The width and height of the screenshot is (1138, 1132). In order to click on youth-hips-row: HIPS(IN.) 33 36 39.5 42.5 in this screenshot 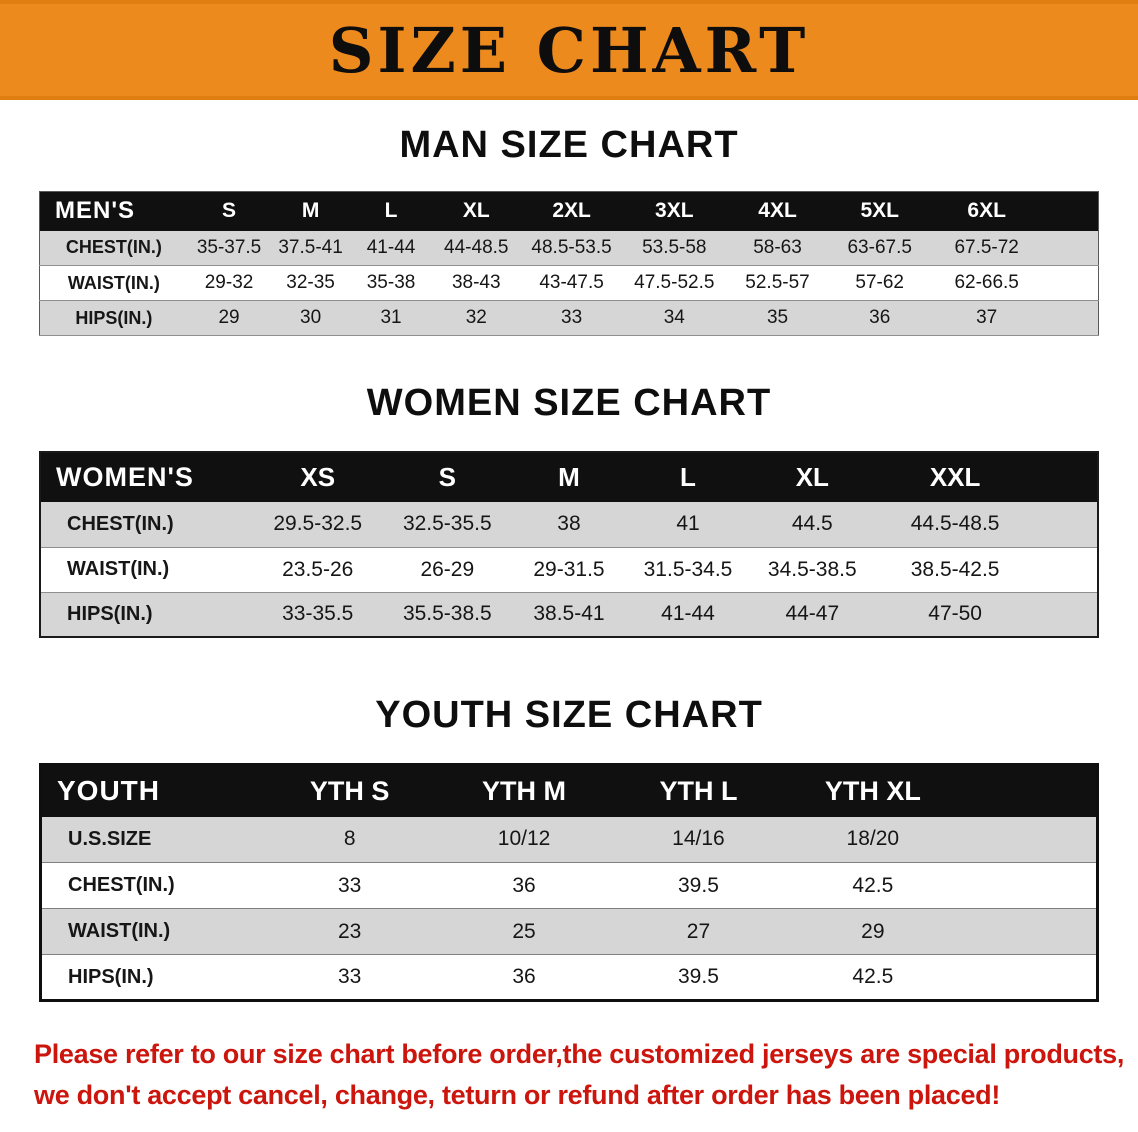, I will do `click(569, 977)`.